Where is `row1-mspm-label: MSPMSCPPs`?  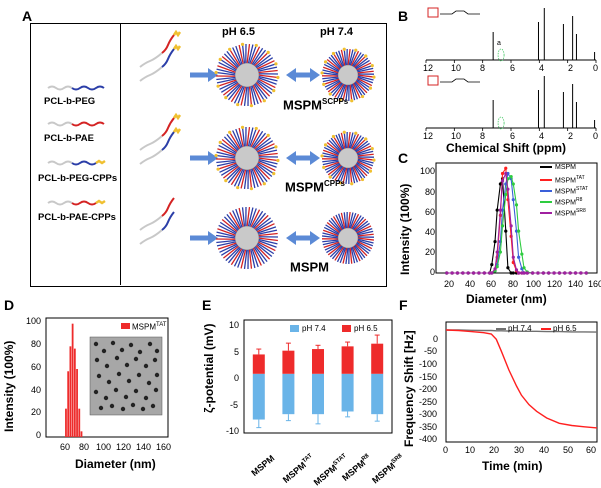
row1-mspm-label: MSPMSCPPs is located at coordinates (315, 104).